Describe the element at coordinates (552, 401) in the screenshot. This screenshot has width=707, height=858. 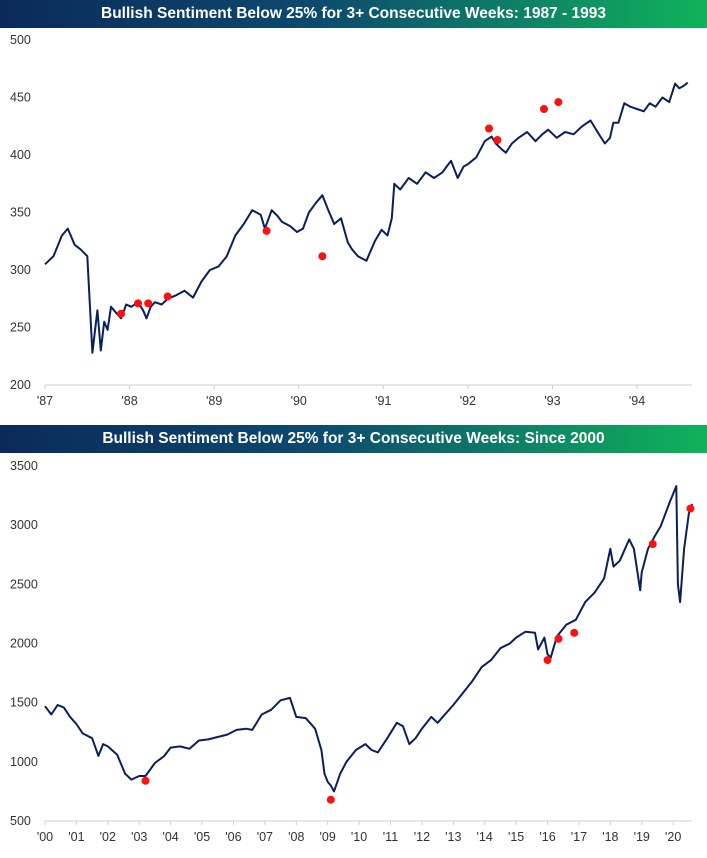
I see `x-tick-label: '93` at that location.